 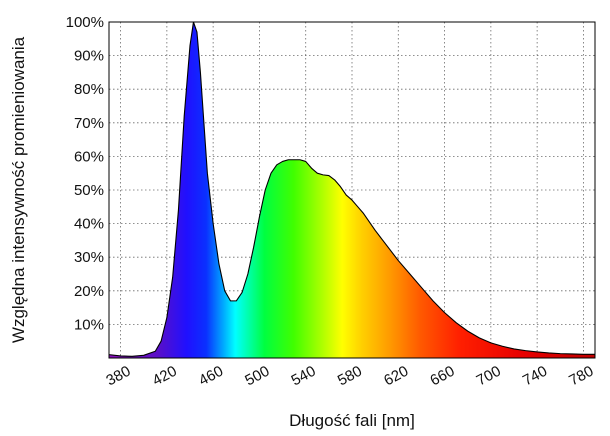 I want to click on x-tick-label: 420, so click(x=165, y=376).